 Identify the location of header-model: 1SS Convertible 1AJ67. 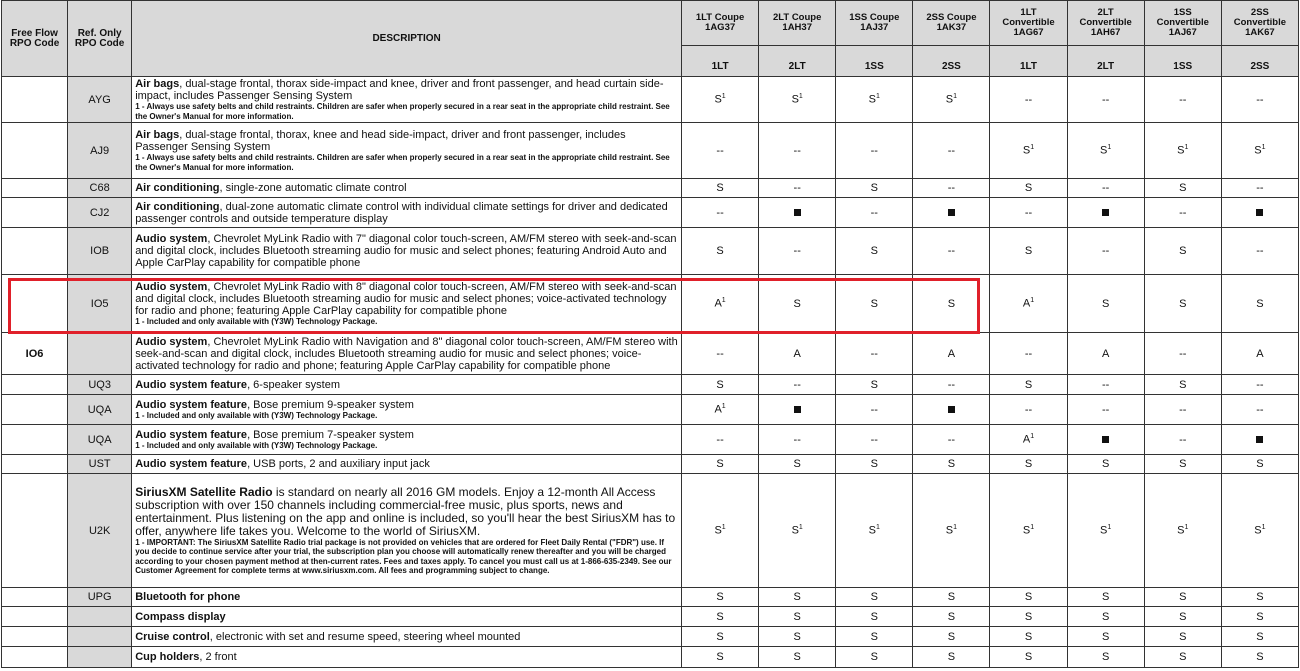
(1182, 23).